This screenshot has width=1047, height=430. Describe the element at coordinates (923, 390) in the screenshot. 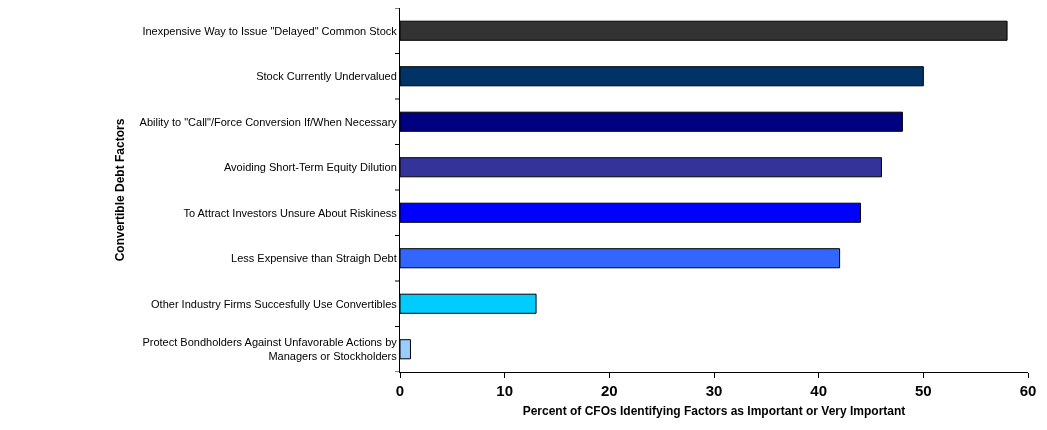

I see `x-tick-label: 50` at that location.